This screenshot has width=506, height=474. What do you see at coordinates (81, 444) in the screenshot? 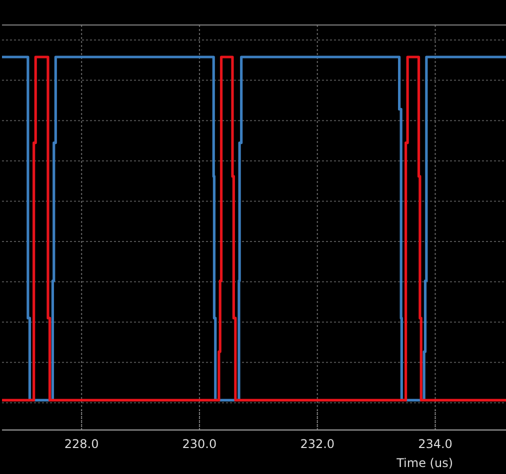
I see `x-tick-label: 228.0` at bounding box center [81, 444].